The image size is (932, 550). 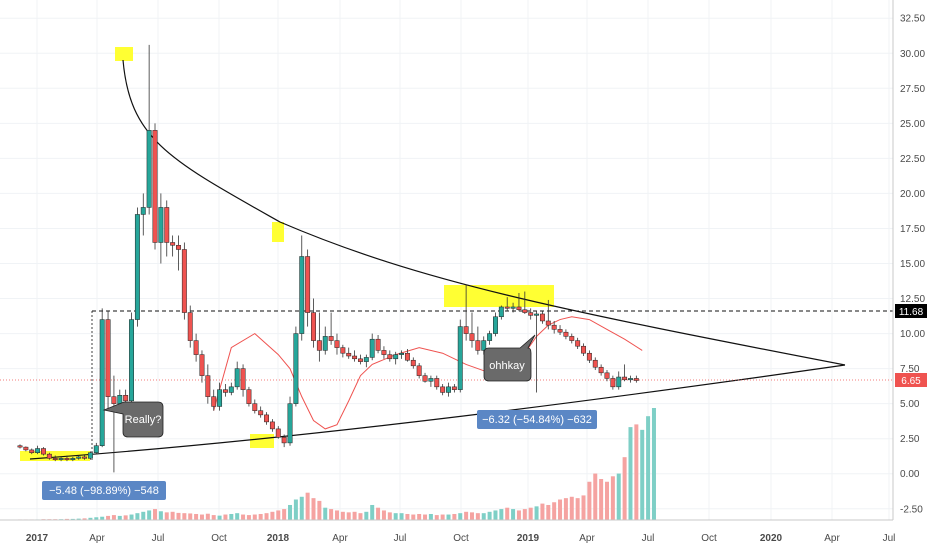 What do you see at coordinates (537, 420) in the screenshot?
I see `measure-label-2019-text: −6.32 (−54.84%) −632` at bounding box center [537, 420].